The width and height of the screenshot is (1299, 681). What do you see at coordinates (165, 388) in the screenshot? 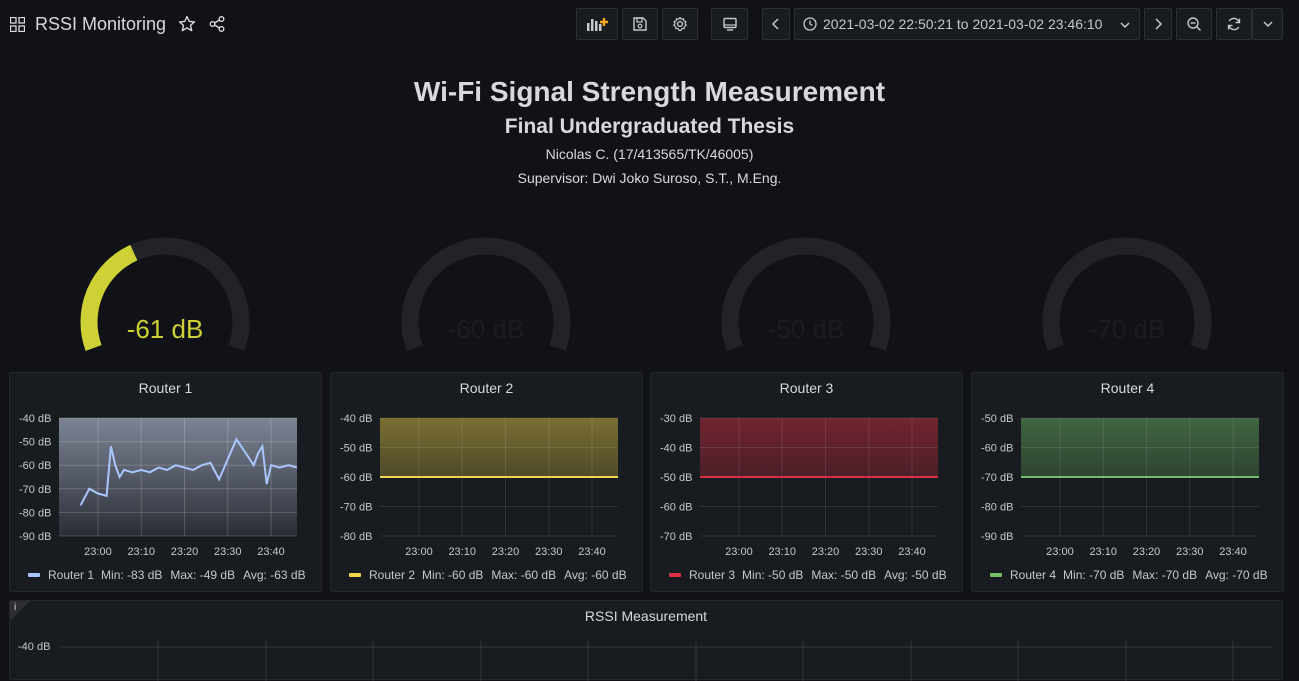
I see `panel-title: Router 1` at bounding box center [165, 388].